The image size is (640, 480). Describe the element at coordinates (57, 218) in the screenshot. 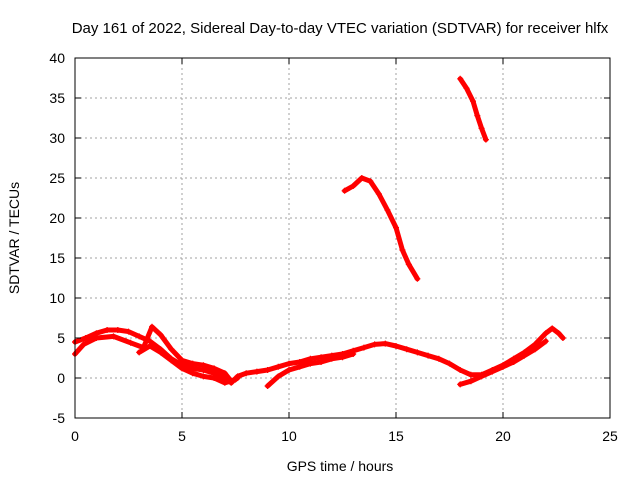

I see `y-tick-label: 20` at that location.